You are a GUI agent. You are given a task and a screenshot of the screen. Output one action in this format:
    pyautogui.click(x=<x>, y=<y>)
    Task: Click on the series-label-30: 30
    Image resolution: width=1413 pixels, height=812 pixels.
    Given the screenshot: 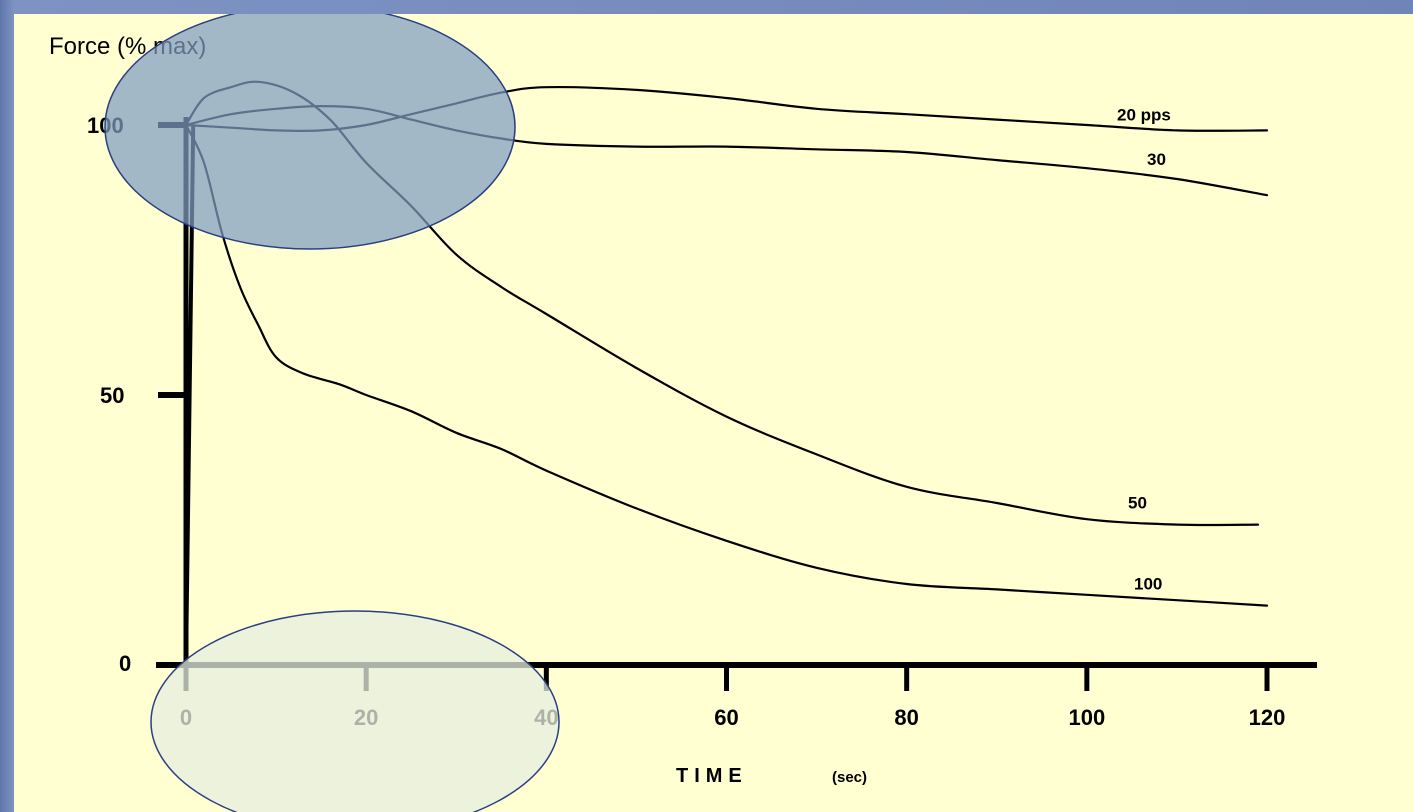 What is the action you would take?
    pyautogui.click(x=1156, y=159)
    